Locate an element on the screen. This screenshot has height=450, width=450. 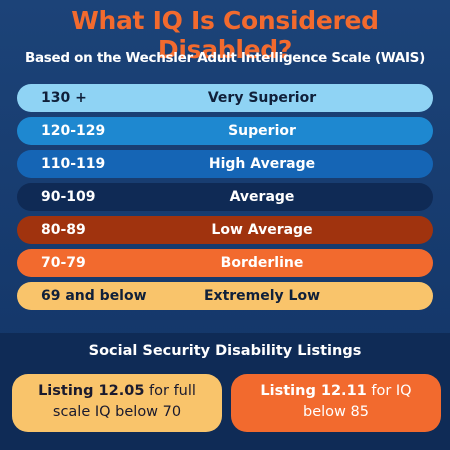
listing-box: Listing 12.11 for IQ below 85 is located at coordinates (336, 403).